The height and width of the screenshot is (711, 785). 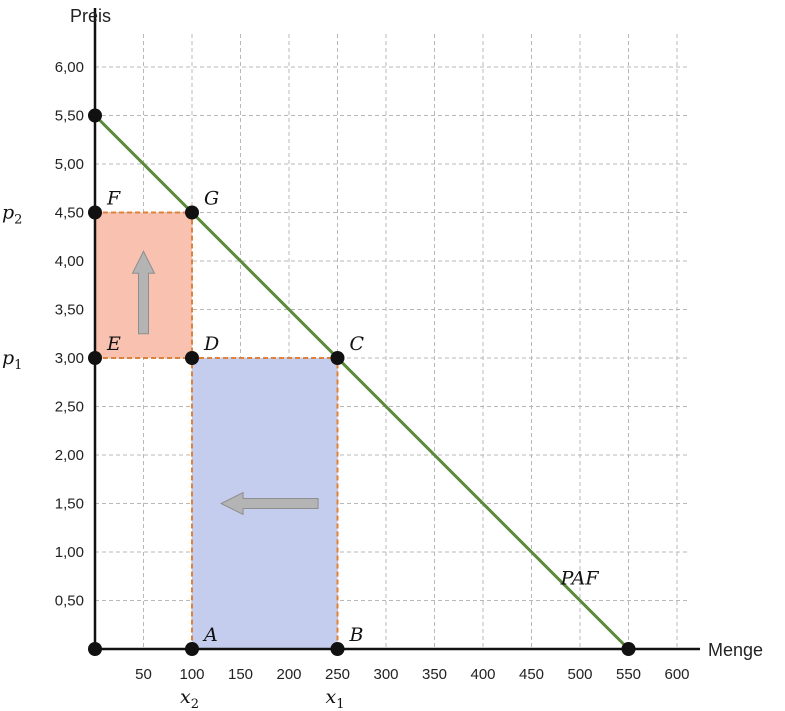 What do you see at coordinates (69, 358) in the screenshot?
I see `y-tick-label: 3,00` at bounding box center [69, 358].